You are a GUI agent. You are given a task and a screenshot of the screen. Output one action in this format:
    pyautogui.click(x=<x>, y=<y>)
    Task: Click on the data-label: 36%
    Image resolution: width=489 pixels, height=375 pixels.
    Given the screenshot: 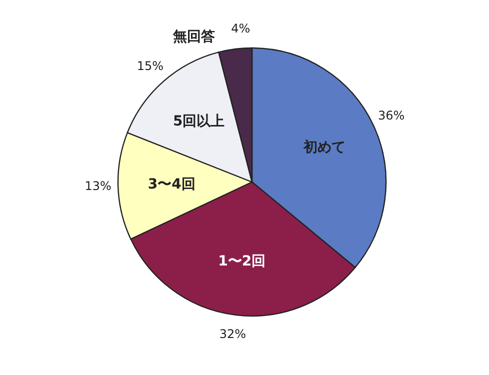 What is the action you would take?
    pyautogui.click(x=391, y=115)
    